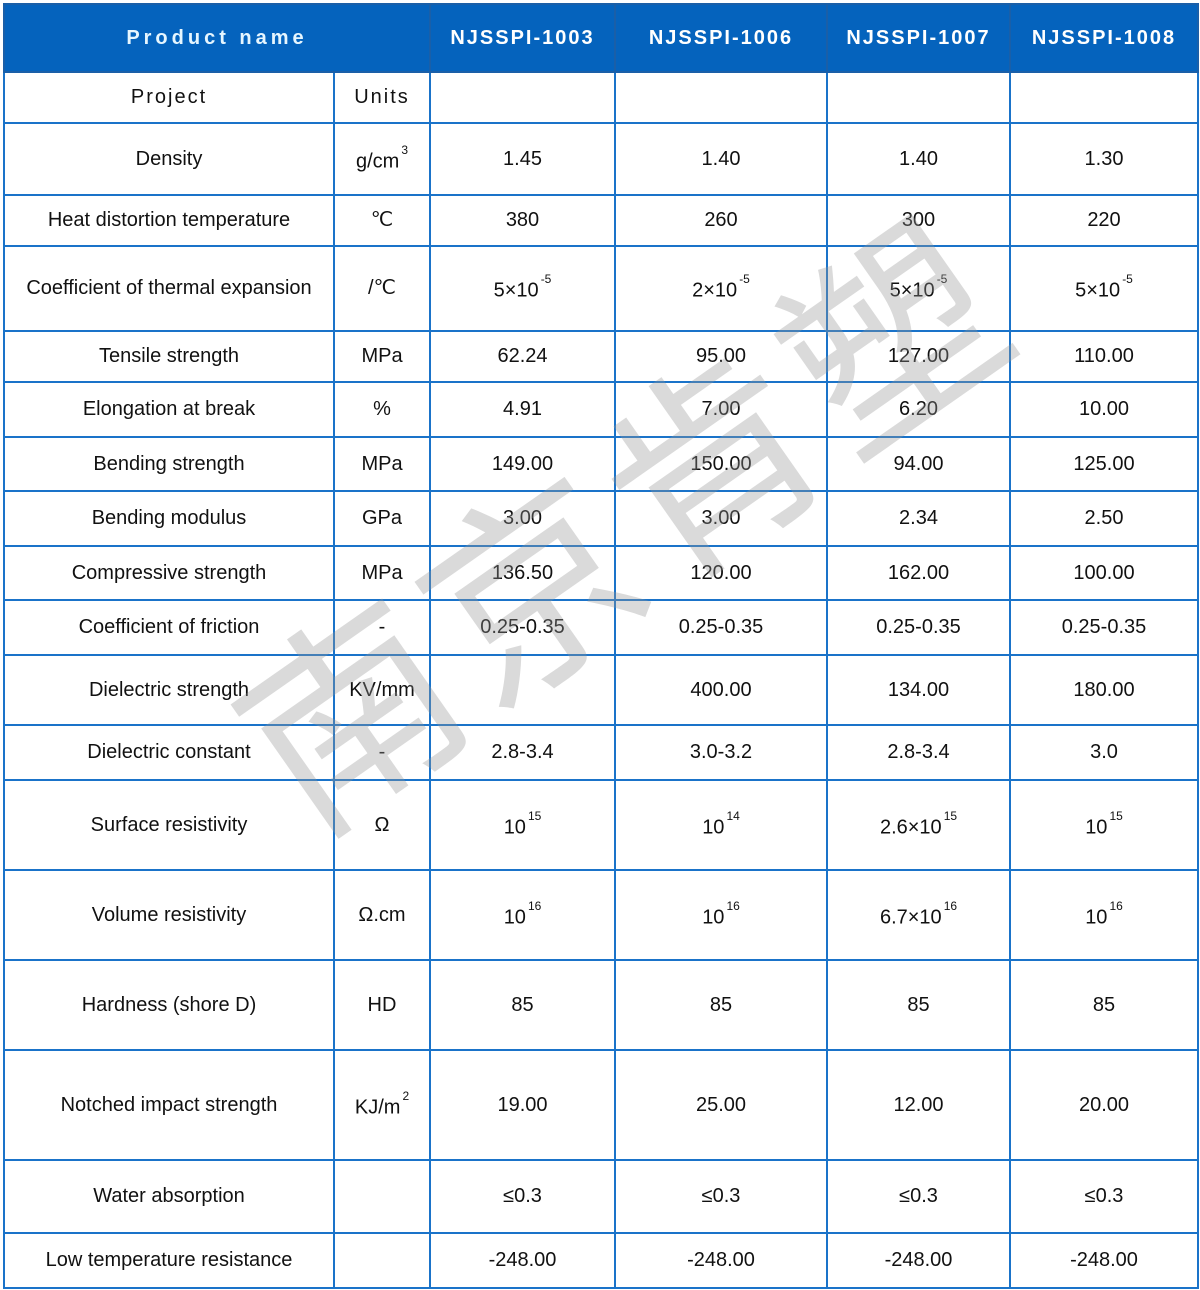 This screenshot has height=1290, width=1200. What do you see at coordinates (169, 97) in the screenshot?
I see `project-header: Project` at bounding box center [169, 97].